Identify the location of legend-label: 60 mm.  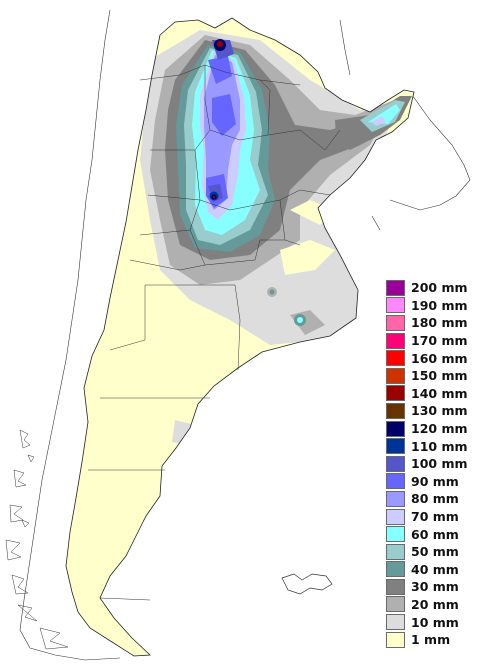
(435, 534).